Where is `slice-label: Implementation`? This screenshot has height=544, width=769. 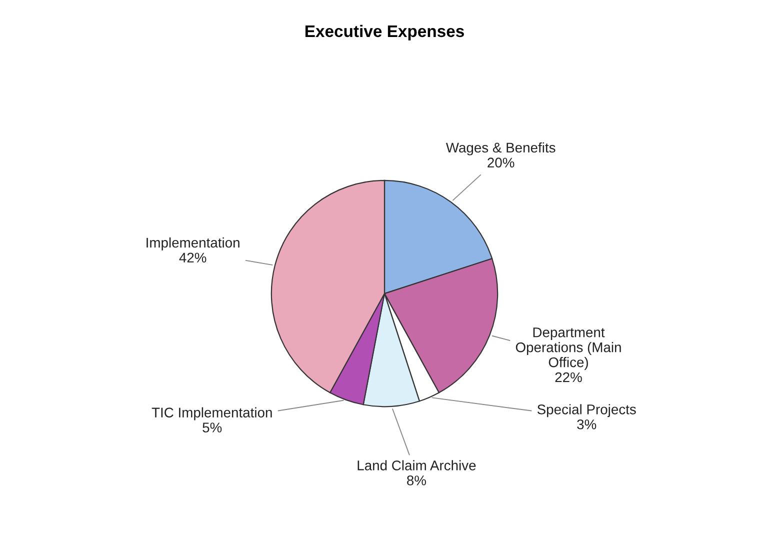
slice-label: Implementation is located at coordinates (193, 243).